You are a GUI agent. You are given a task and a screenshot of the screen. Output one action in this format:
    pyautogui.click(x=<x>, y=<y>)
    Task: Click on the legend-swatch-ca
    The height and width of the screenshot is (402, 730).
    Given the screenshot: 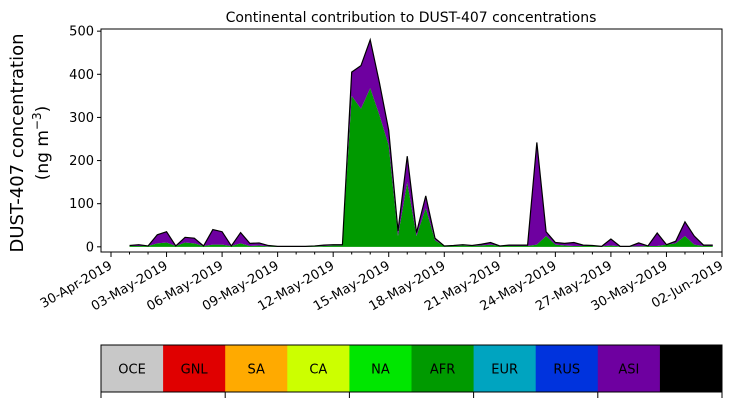 What is the action you would take?
    pyautogui.click(x=318, y=368)
    